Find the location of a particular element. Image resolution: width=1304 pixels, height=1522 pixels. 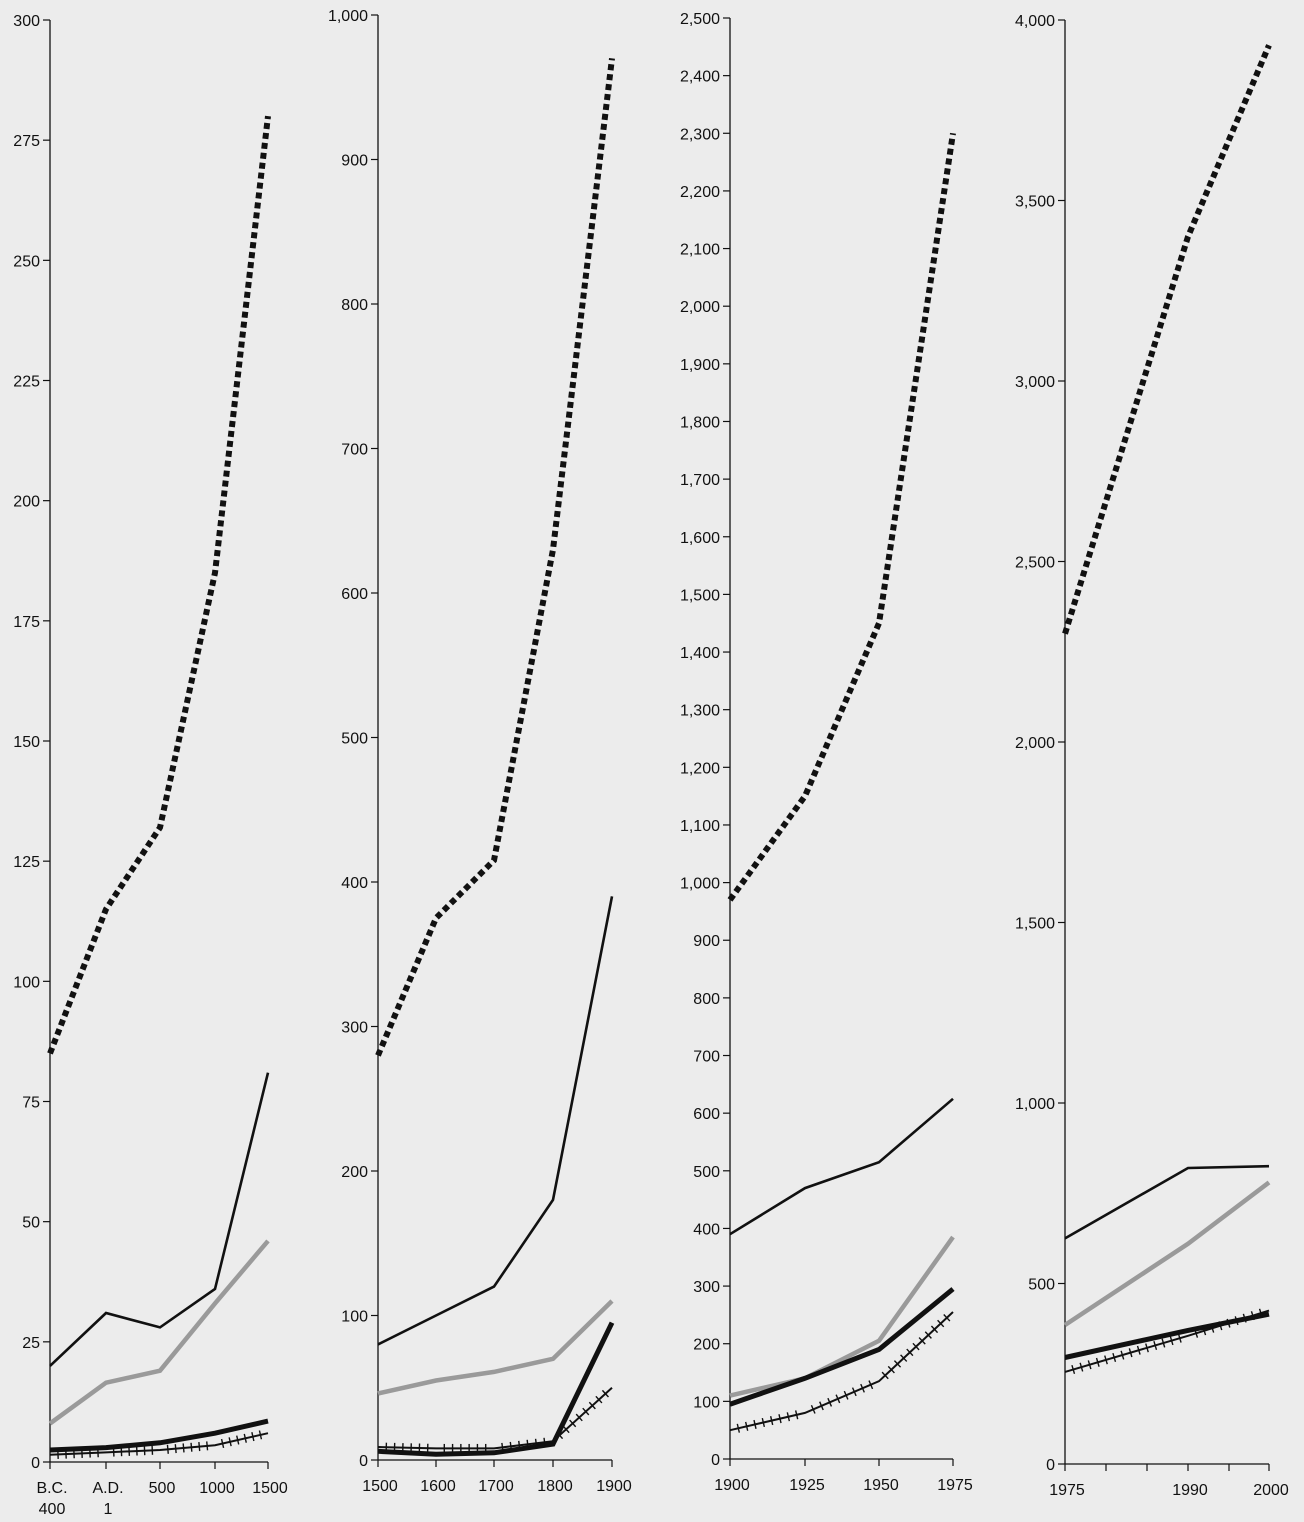

y-tick-label: 1,200 is located at coordinates (700, 768).